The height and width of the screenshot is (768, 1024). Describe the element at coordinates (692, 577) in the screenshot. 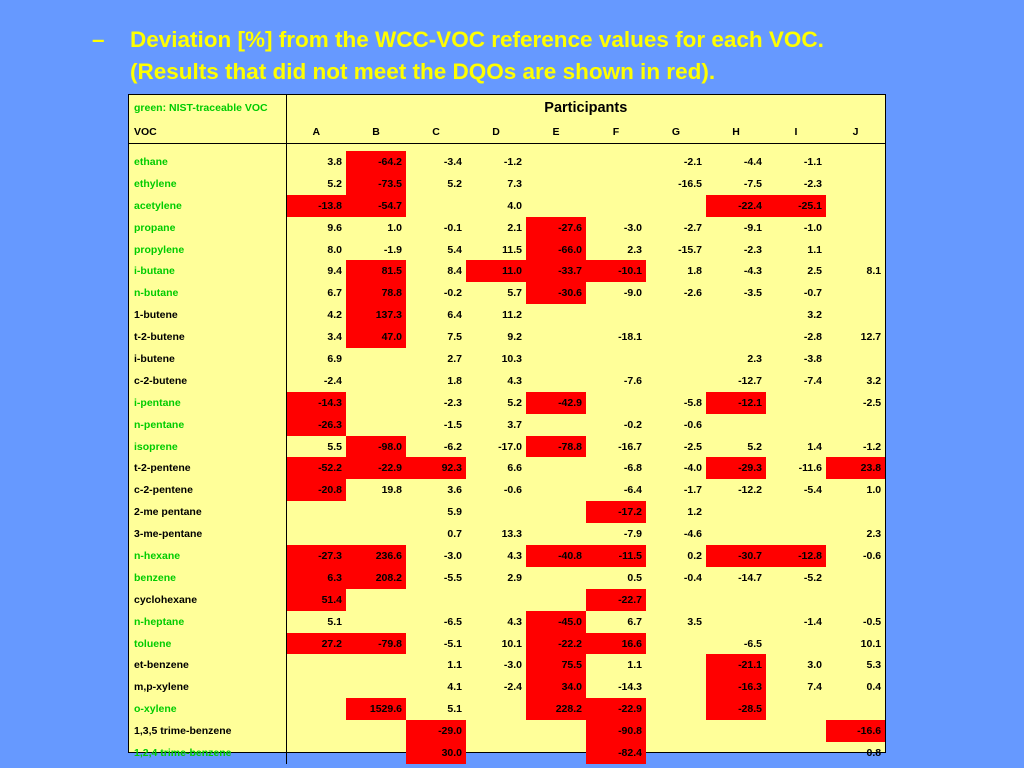

I see `deviation-cell: -0.4` at that location.